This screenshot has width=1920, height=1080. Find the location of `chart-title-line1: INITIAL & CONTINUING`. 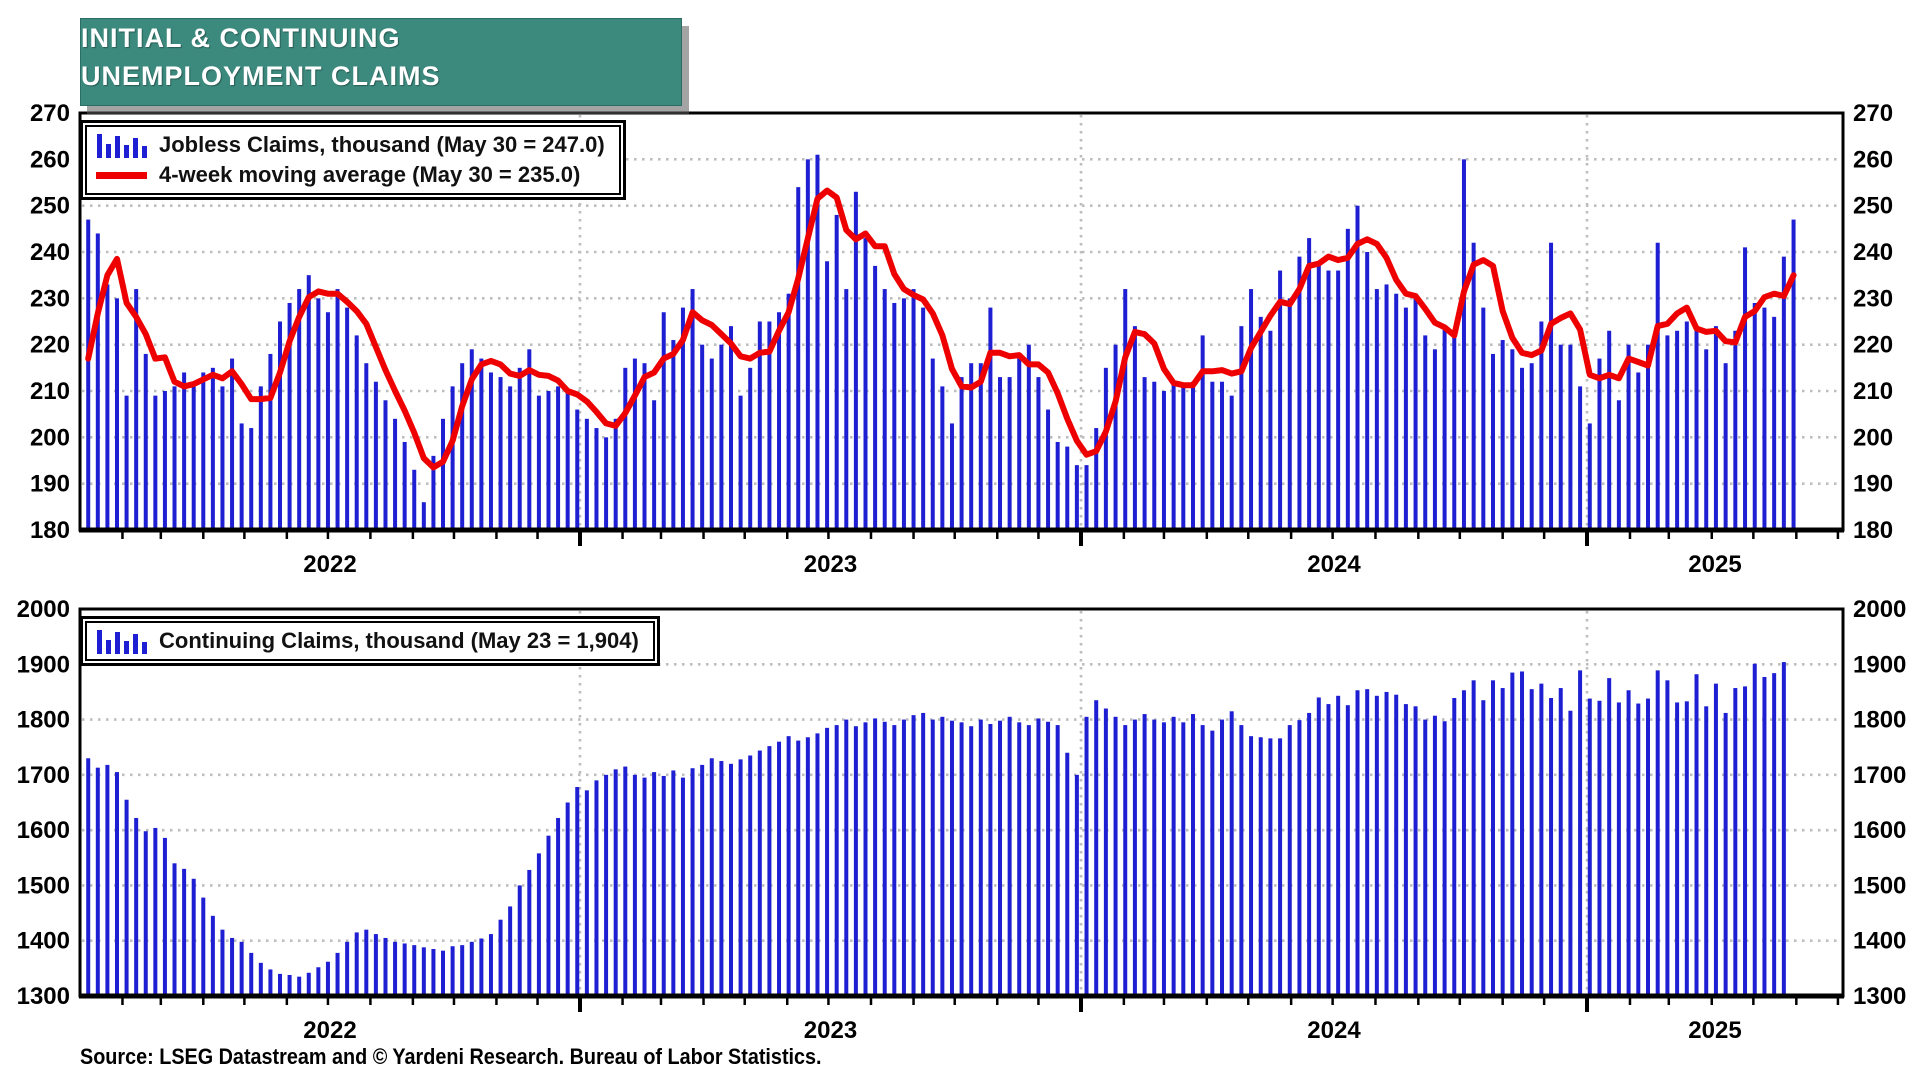

chart-title-line1: INITIAL & CONTINUING is located at coordinates (241, 38).